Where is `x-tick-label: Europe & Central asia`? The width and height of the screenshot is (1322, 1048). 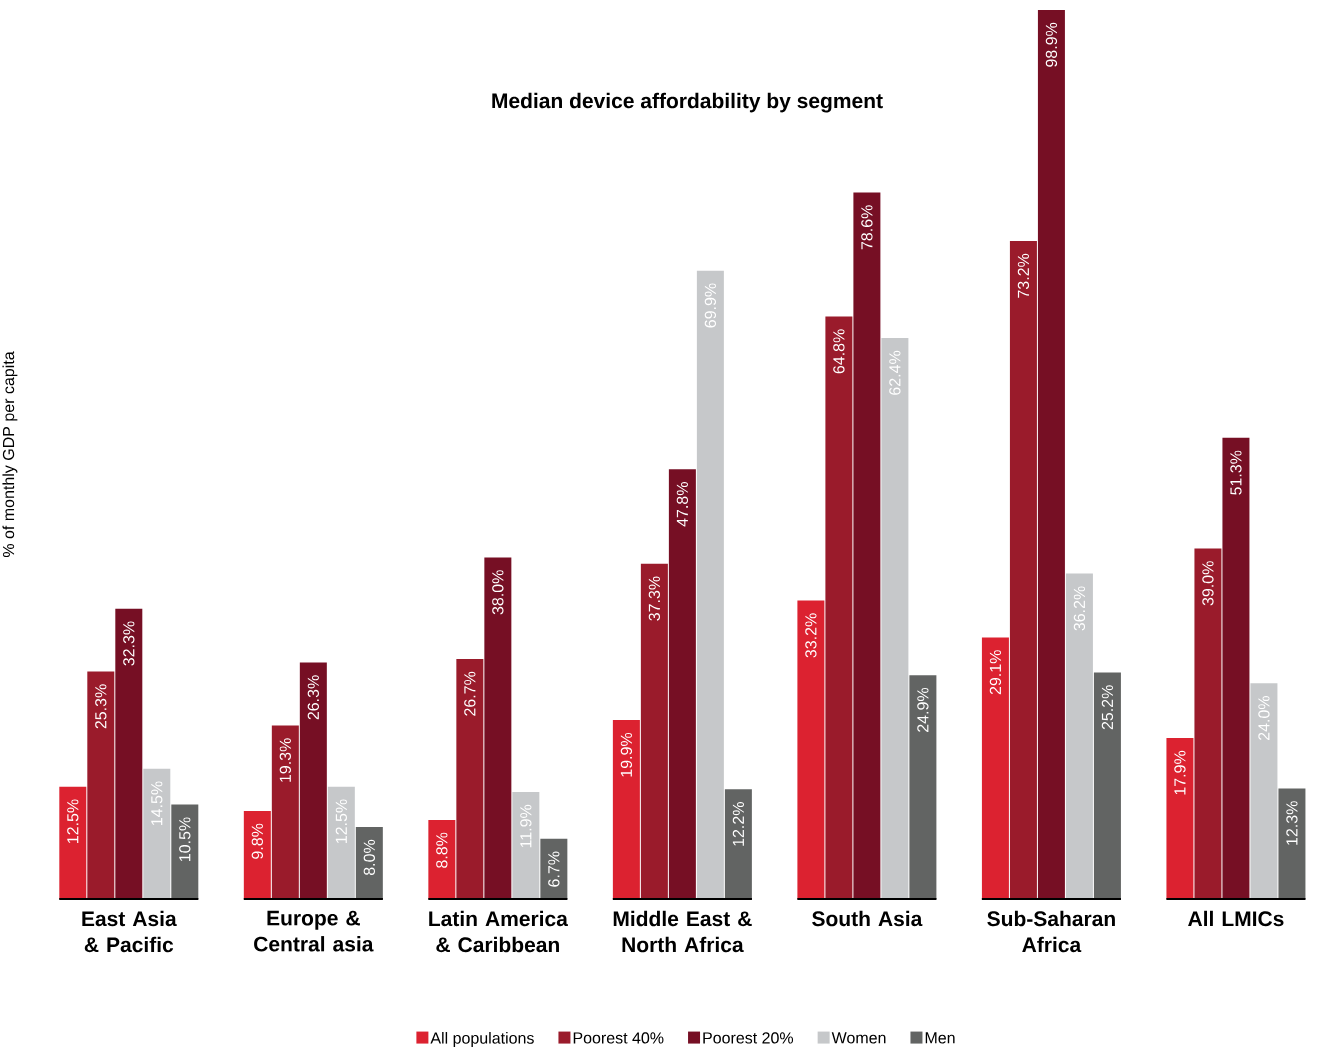 x-tick-label: Europe & Central asia is located at coordinates (314, 931).